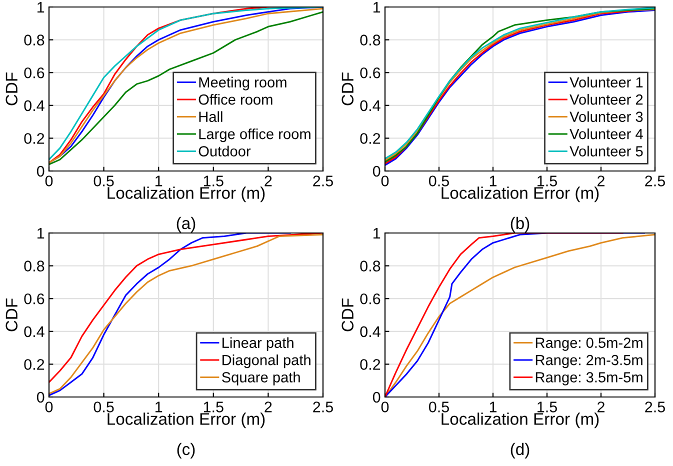  Describe the element at coordinates (210, 116) in the screenshot. I see `legend-label: Hall` at that location.